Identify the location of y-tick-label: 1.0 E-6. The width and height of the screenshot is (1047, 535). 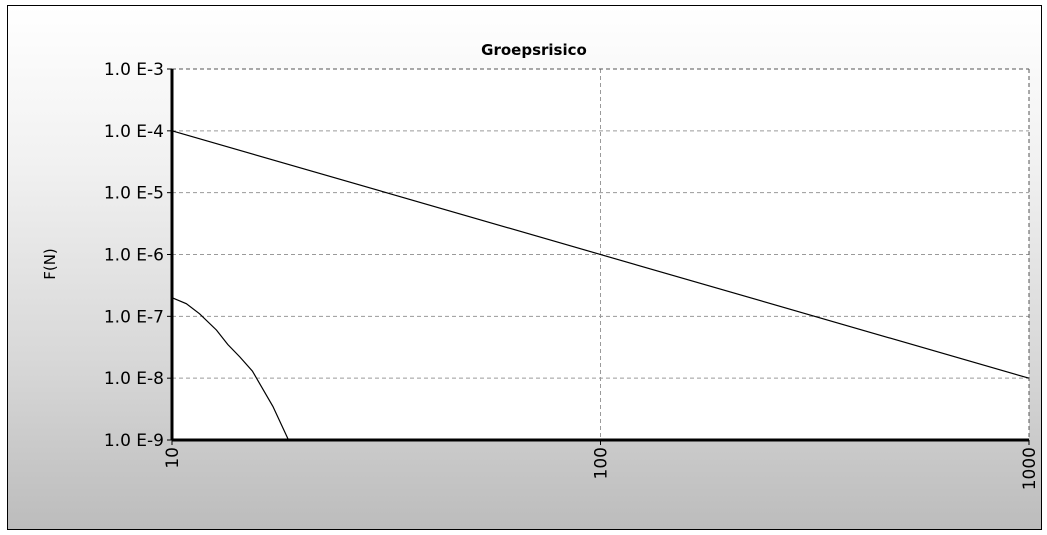
(134, 256).